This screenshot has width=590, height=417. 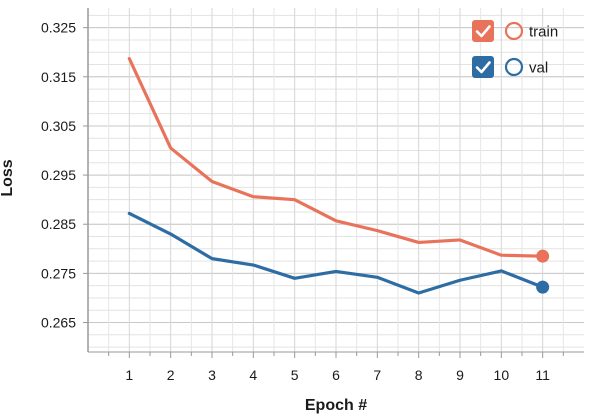 What do you see at coordinates (253, 375) in the screenshot?
I see `x-tick-label: 4` at bounding box center [253, 375].